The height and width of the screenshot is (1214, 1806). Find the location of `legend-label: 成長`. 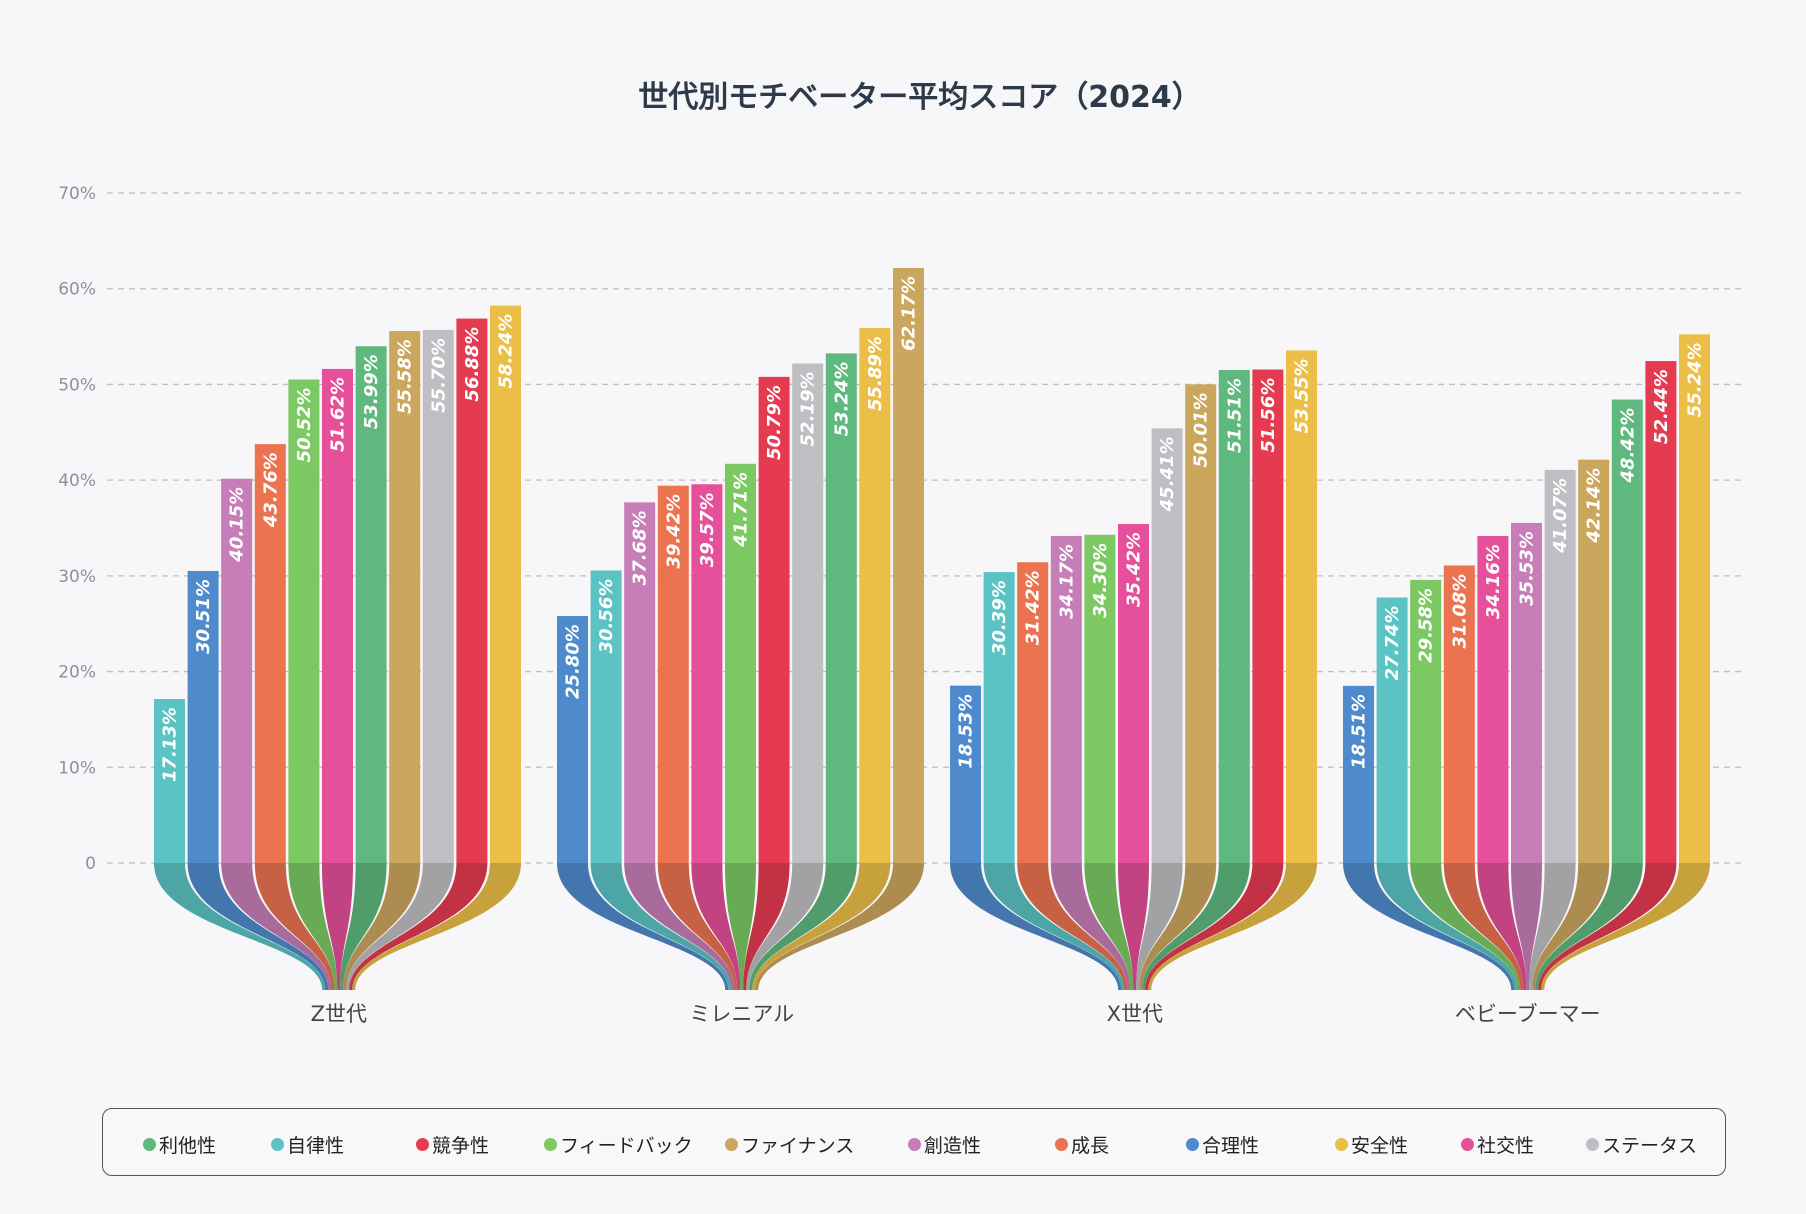

legend-label: 成長 is located at coordinates (1090, 1146).